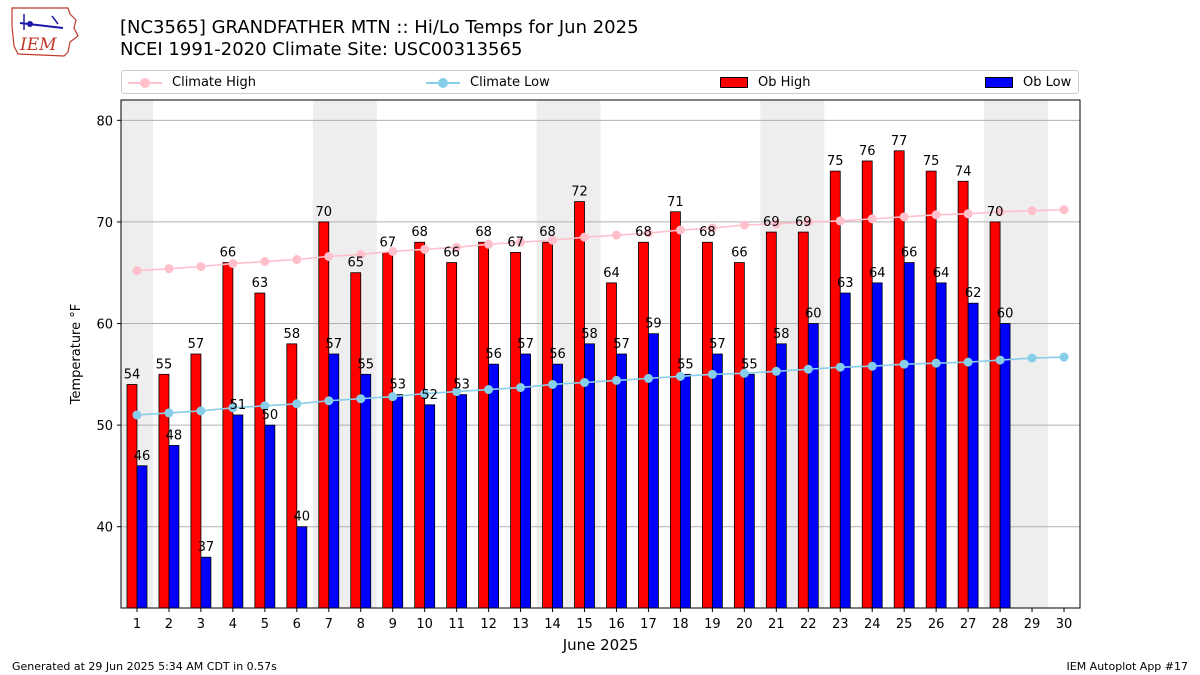  What do you see at coordinates (483, 232) in the screenshot?
I see `ob-high-value-label-12: 68` at bounding box center [483, 232].